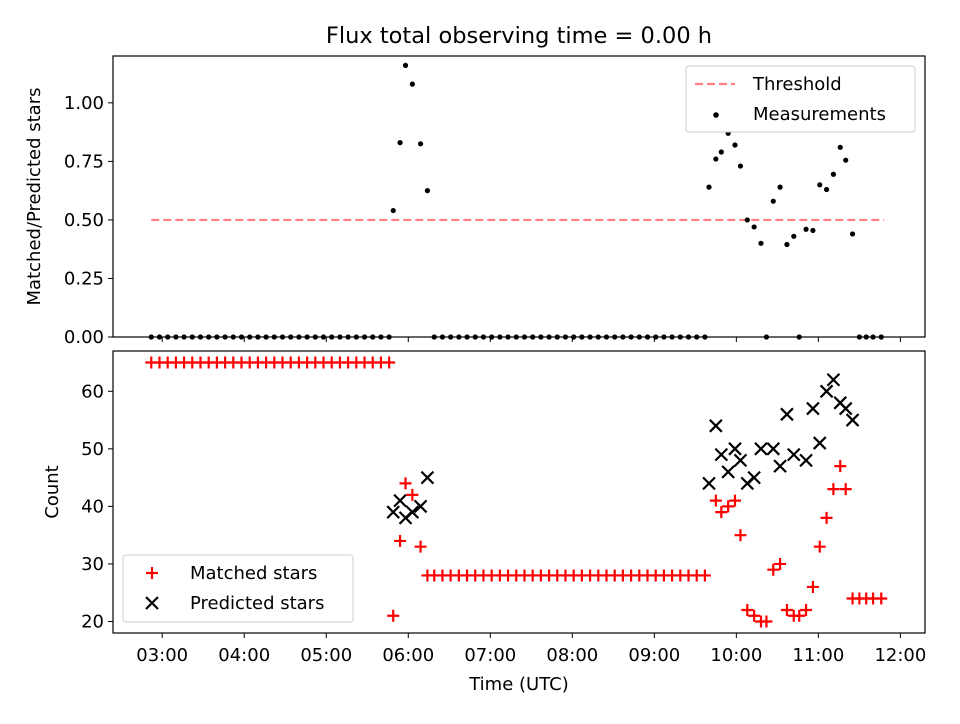 This screenshot has height=724, width=960. What do you see at coordinates (152, 573) in the screenshot?
I see `legend-matched-swatch` at bounding box center [152, 573].